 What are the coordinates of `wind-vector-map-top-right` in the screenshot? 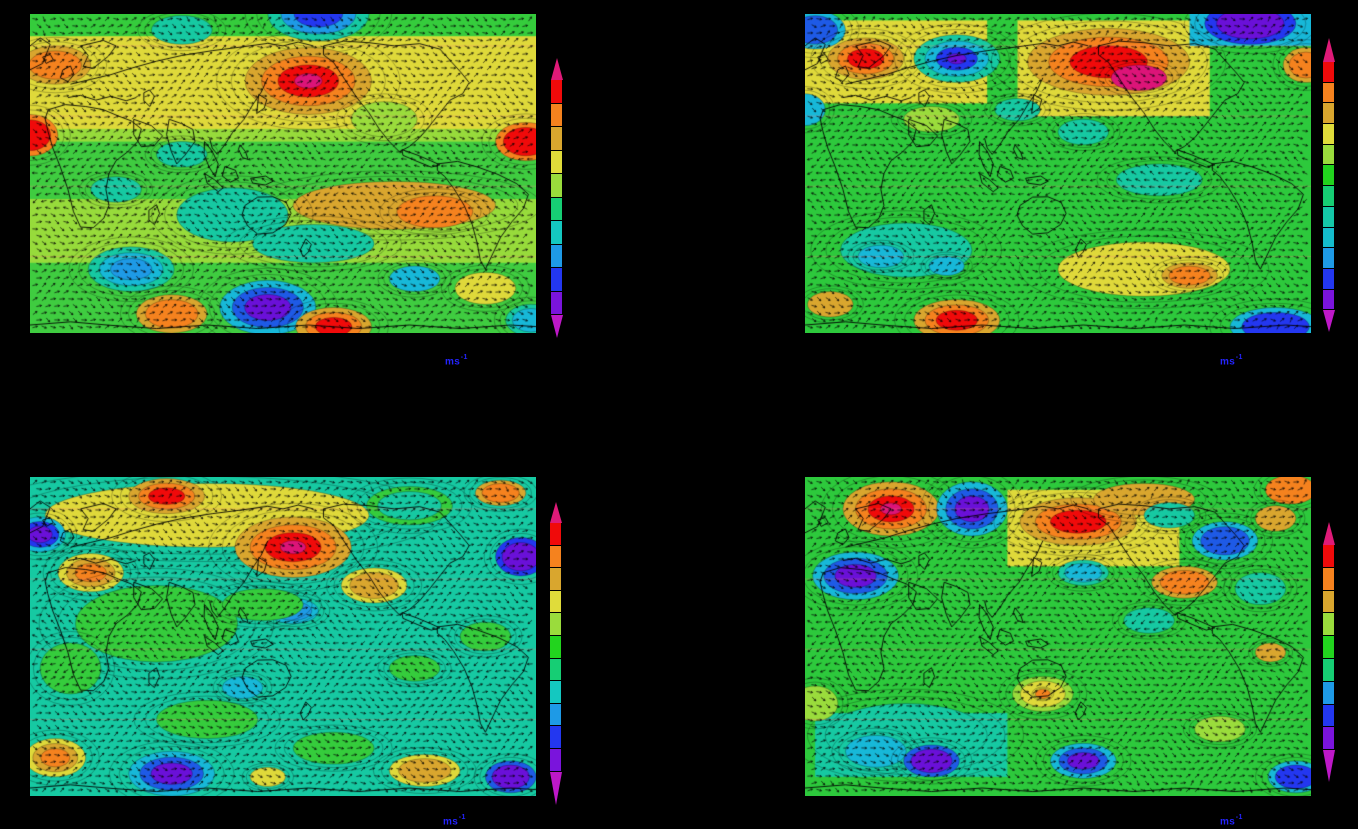 It's located at (1058, 173).